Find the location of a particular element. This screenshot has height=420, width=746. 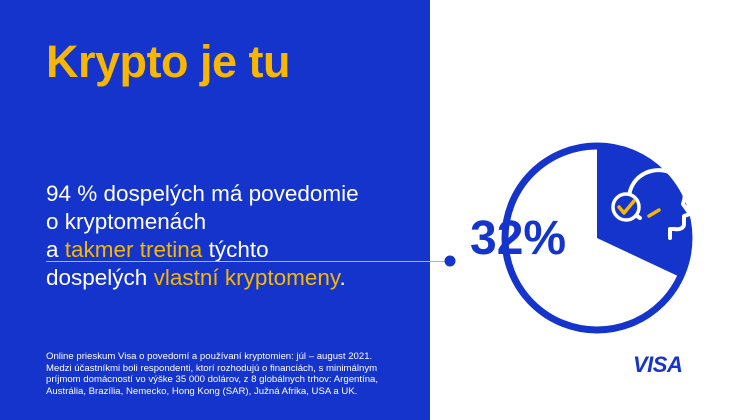

person-check-icon is located at coordinates (651, 204).